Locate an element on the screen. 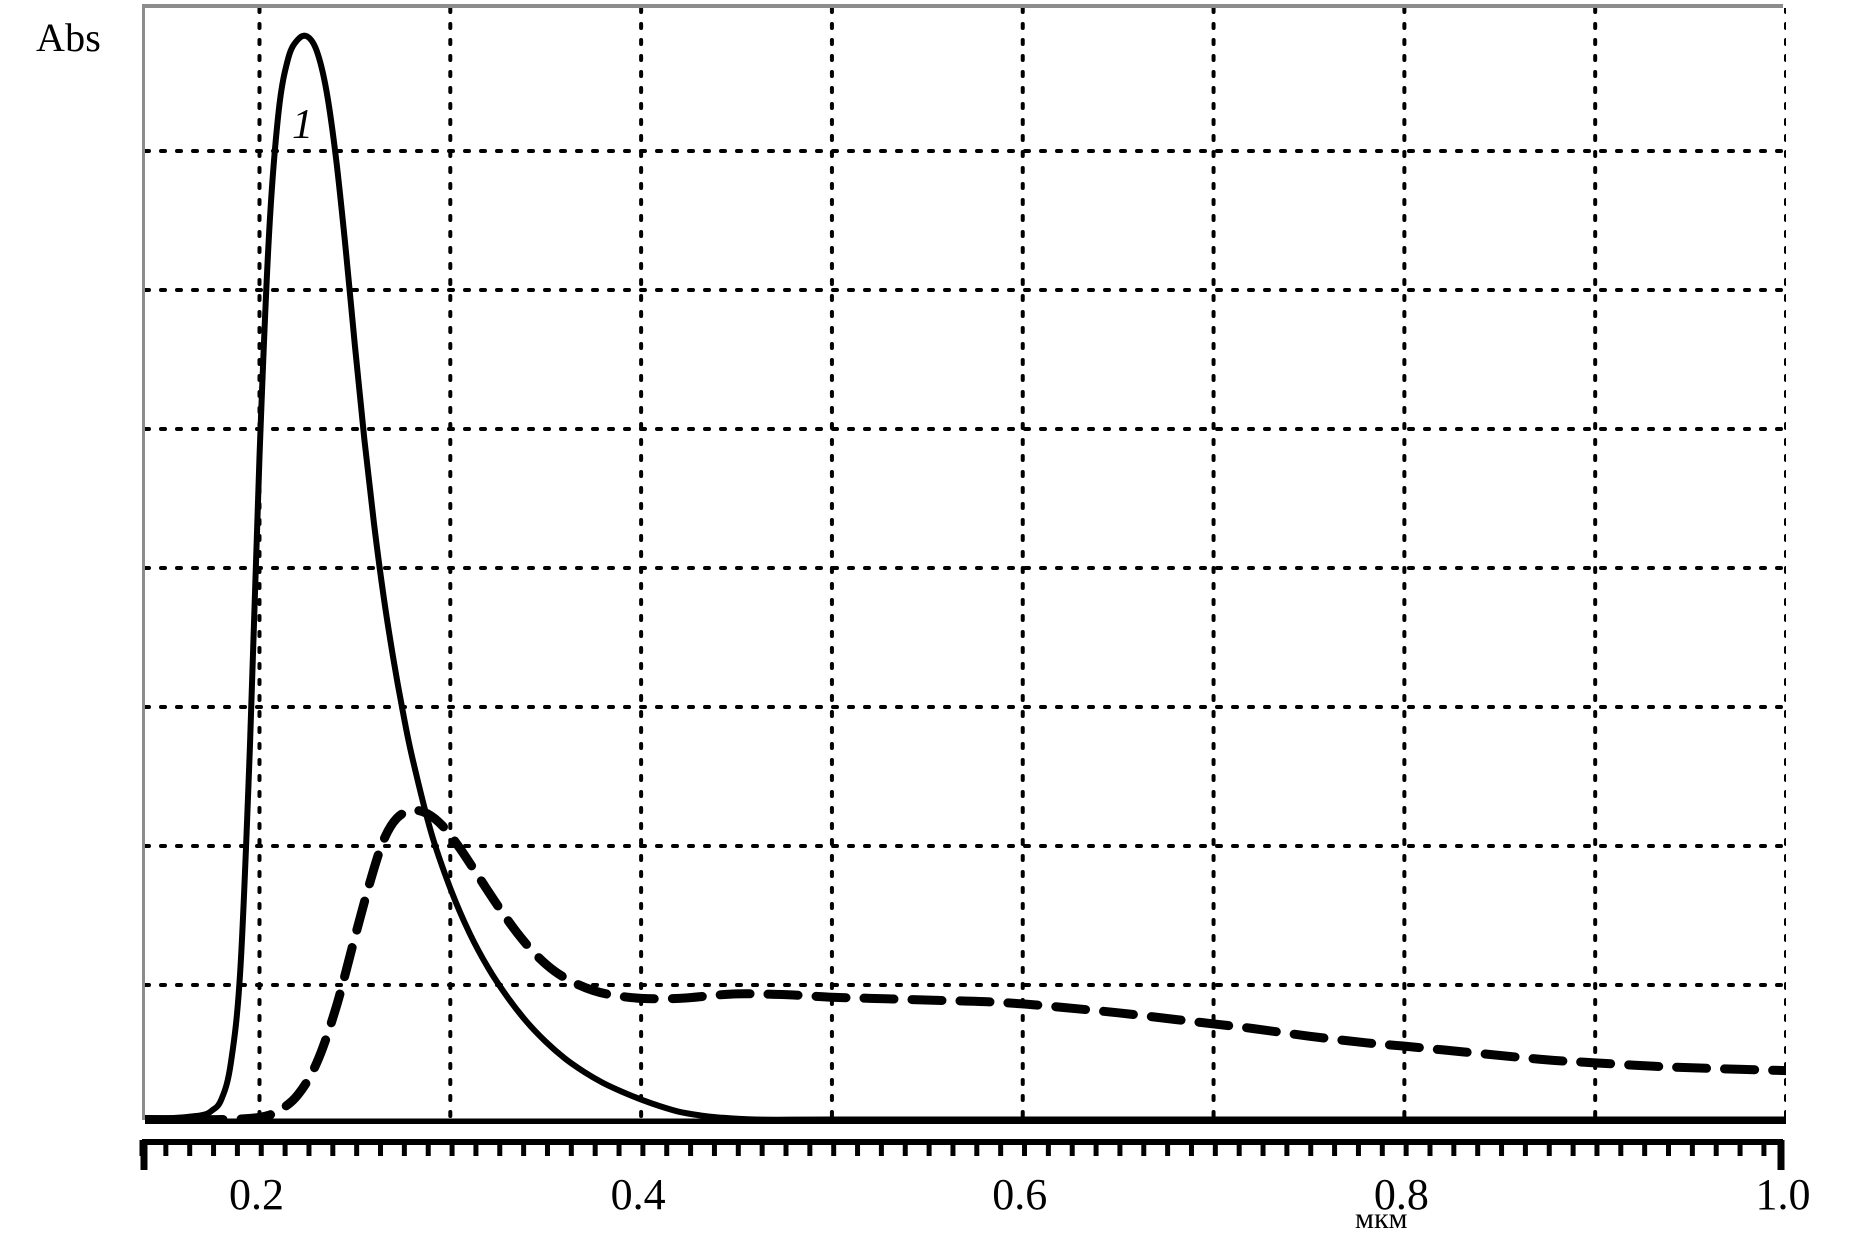 The image size is (1871, 1252). x-tick-label-0-4: 0.4 is located at coordinates (638, 1194).